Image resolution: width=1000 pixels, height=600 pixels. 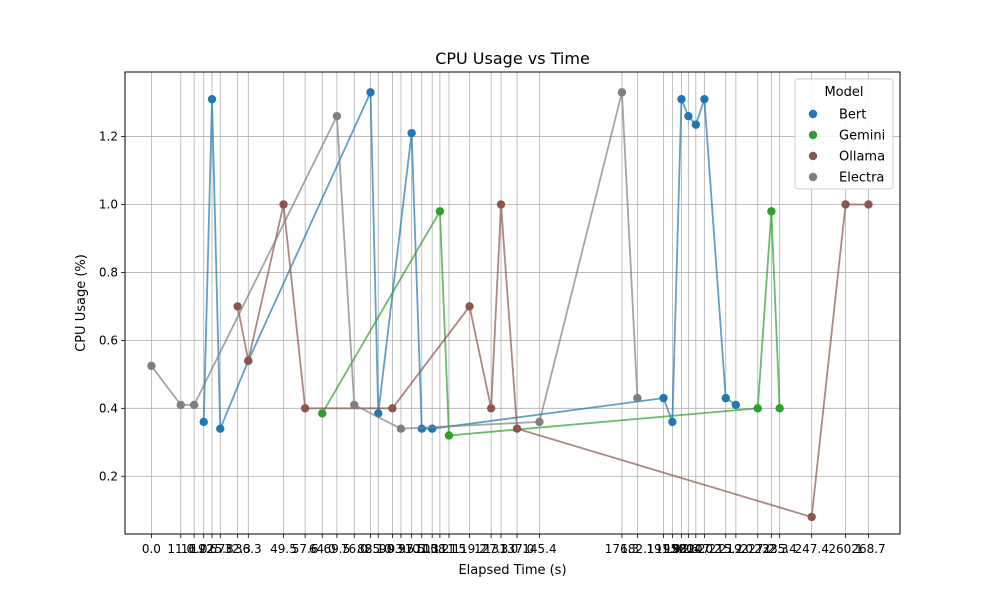 I want to click on y-axis-label: CPU Usage (%), so click(x=81, y=303).